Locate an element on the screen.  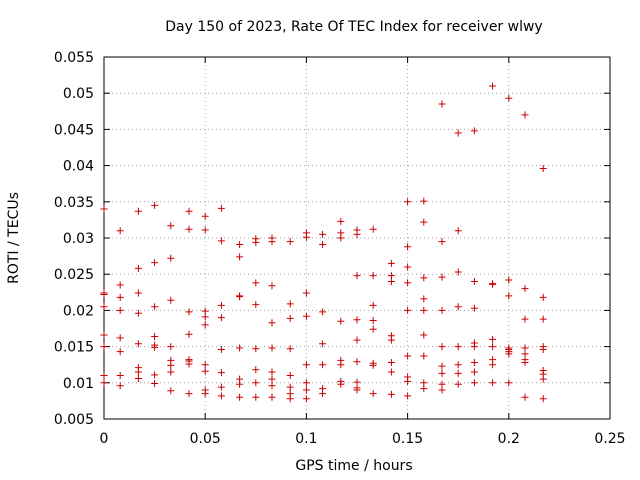
y-tick-label: 0.05 is located at coordinates (78, 94).